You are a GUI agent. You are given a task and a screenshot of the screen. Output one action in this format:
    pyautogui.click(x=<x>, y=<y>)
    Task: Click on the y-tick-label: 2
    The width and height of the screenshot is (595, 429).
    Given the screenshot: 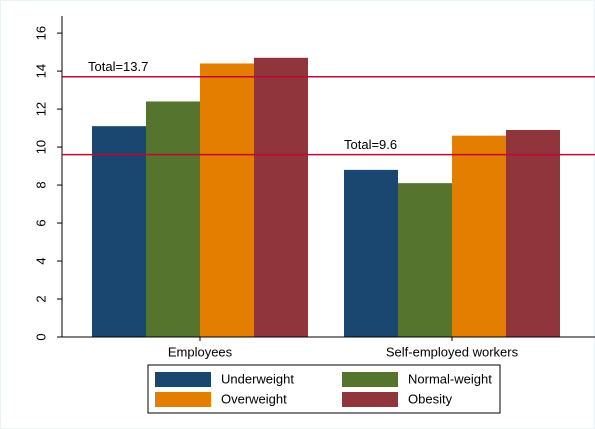 What is the action you would take?
    pyautogui.click(x=40, y=298)
    